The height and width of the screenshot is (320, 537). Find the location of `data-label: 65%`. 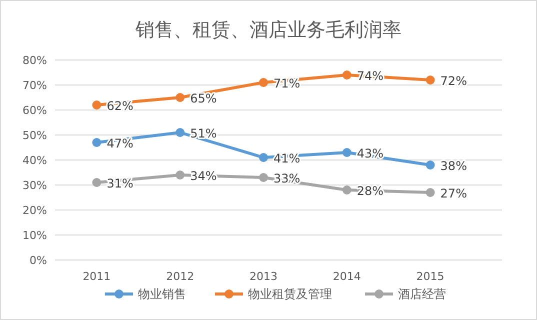

data-label: 65% is located at coordinates (203, 99).